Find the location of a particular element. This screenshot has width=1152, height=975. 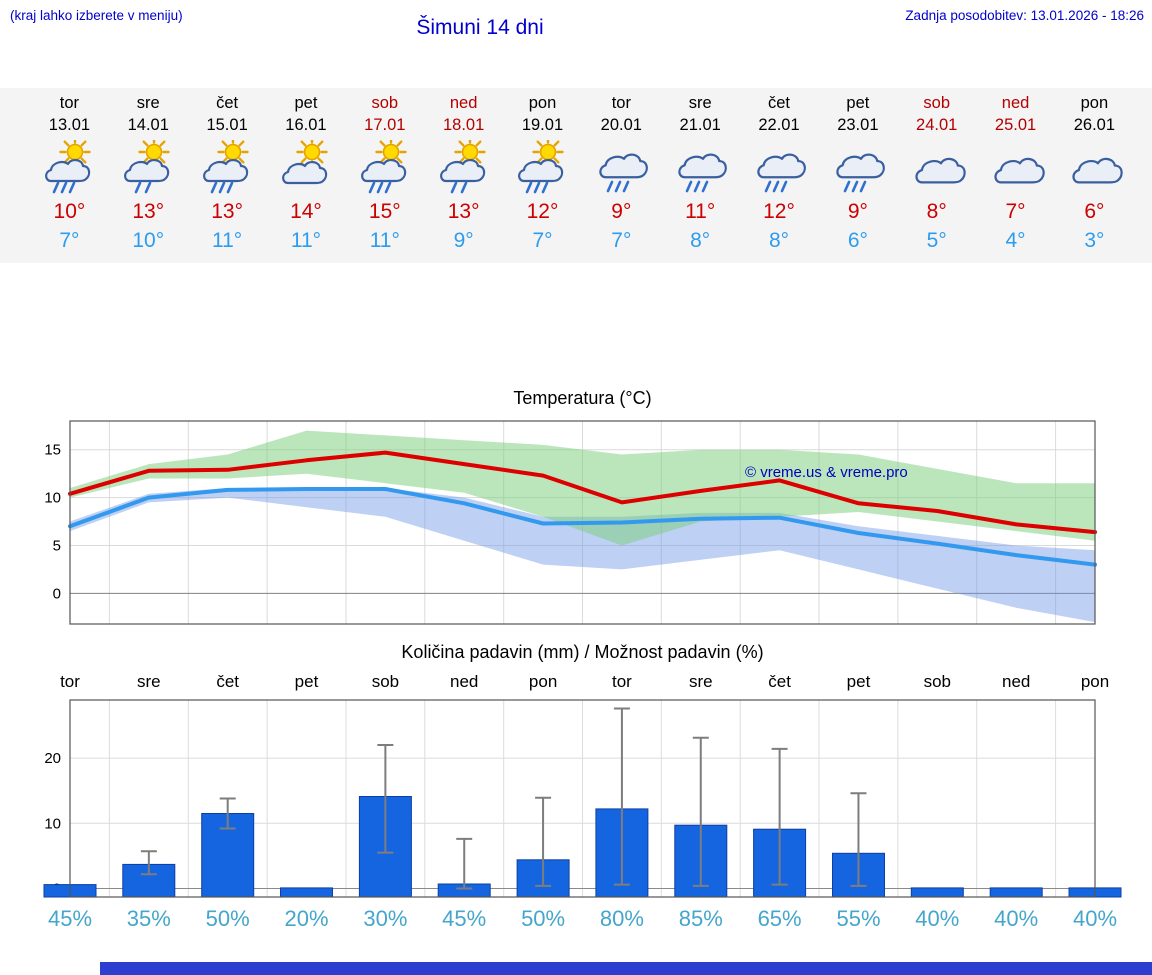

temp-y-tick: 5 is located at coordinates (57, 546).